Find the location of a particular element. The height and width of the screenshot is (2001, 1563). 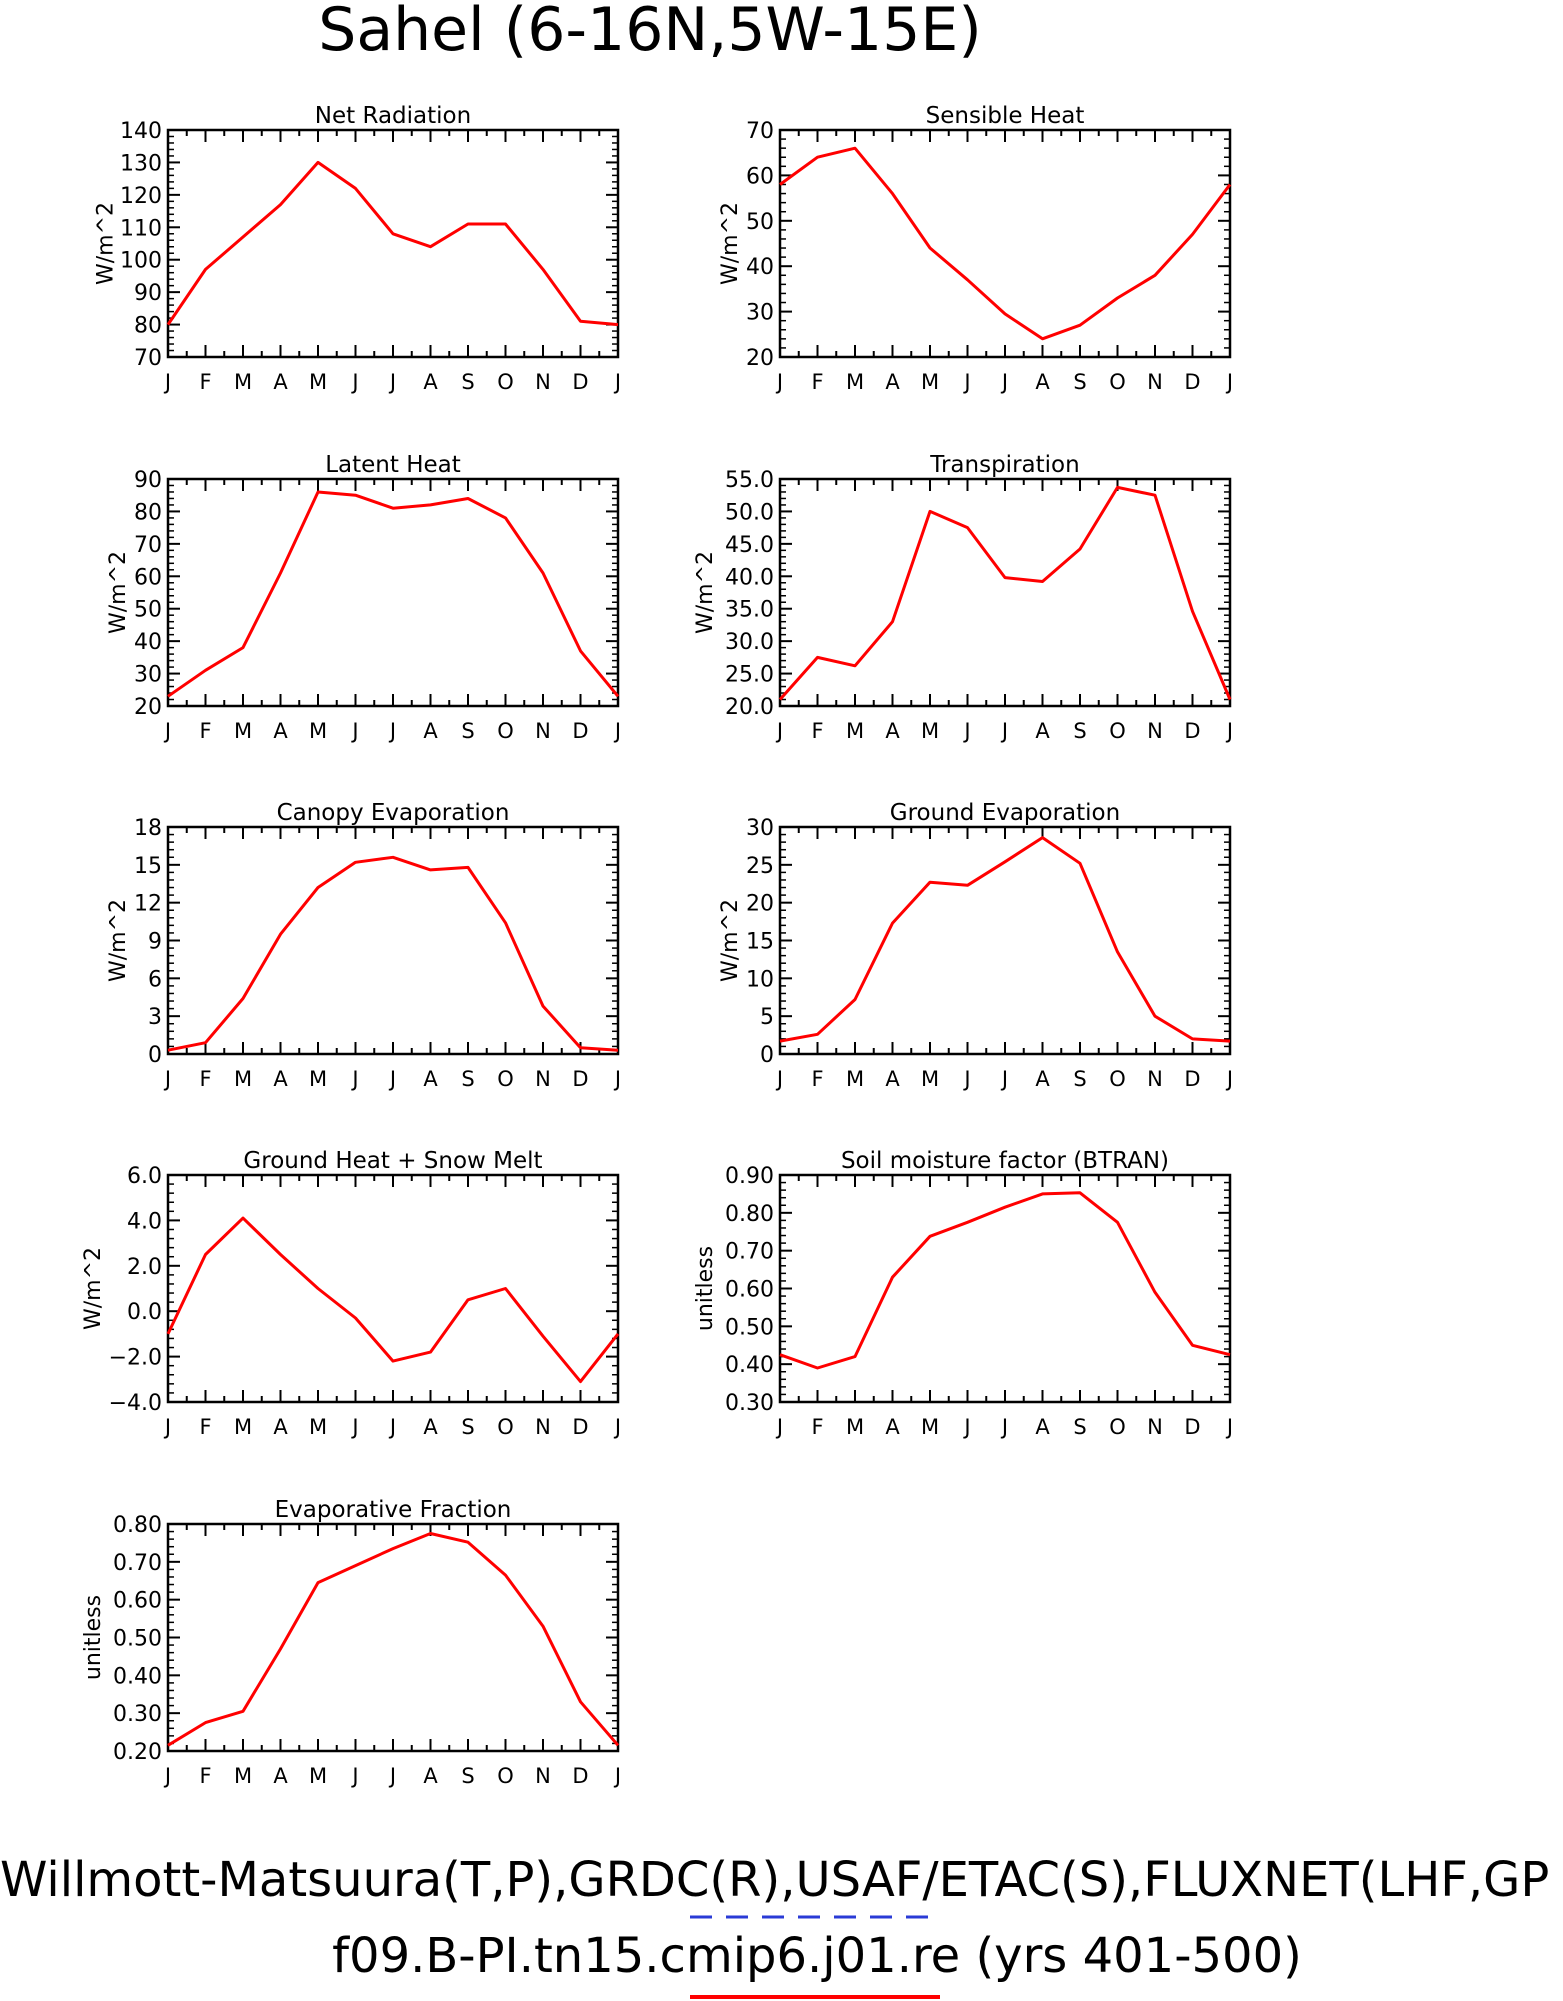

y-tick-label: 50.0 is located at coordinates (749, 512).